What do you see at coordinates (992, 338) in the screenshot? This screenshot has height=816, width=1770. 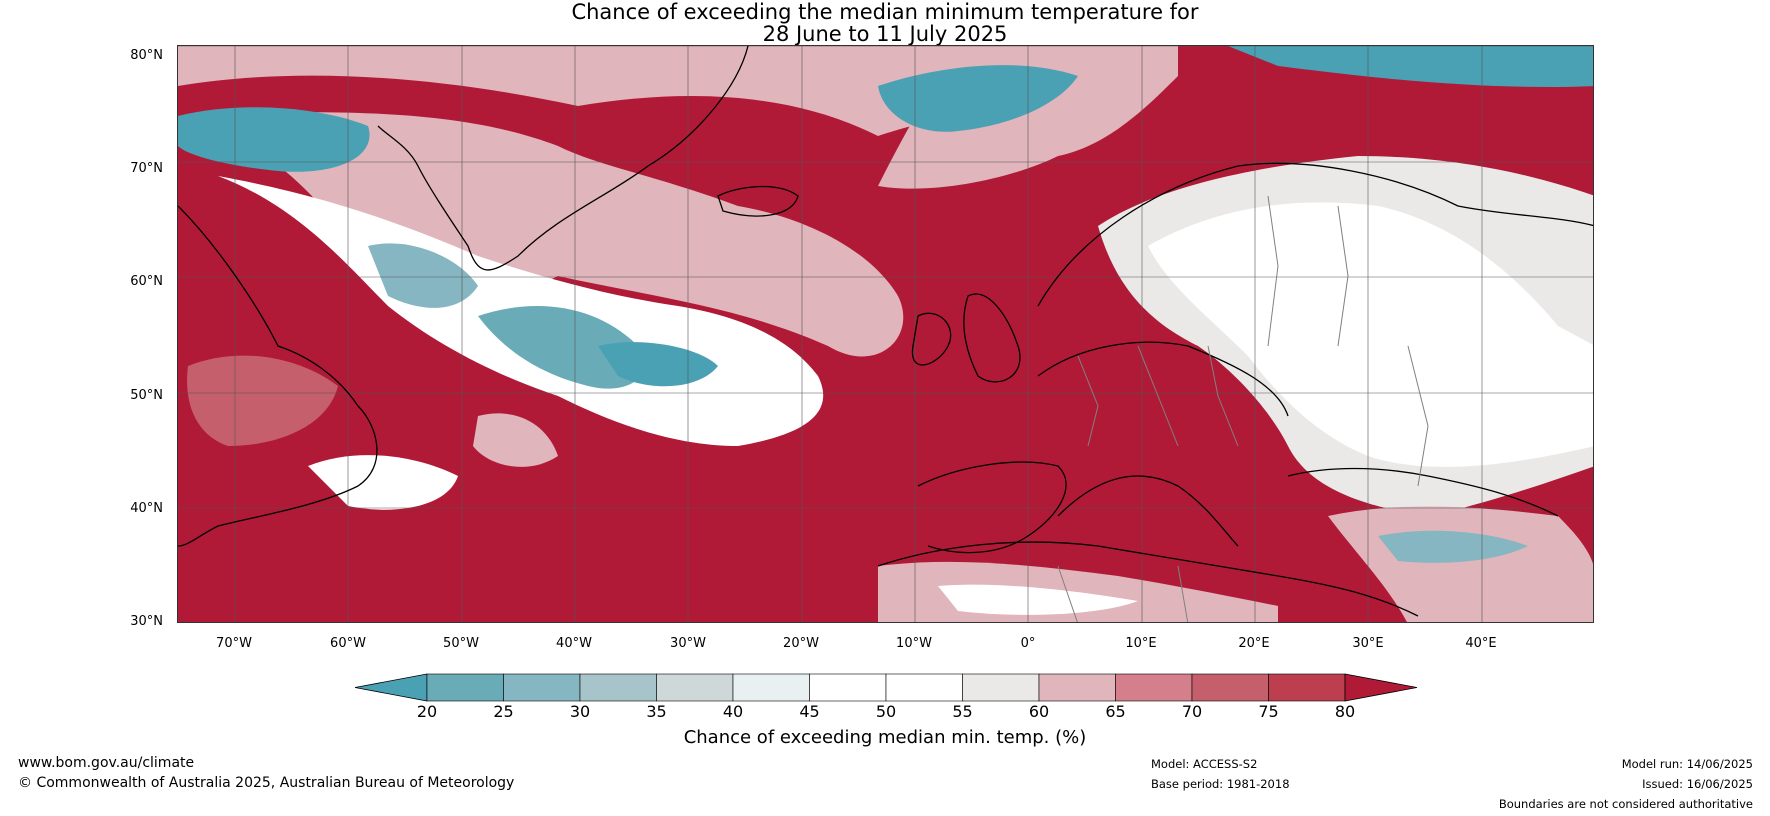 I see `great-britain-coast` at bounding box center [992, 338].